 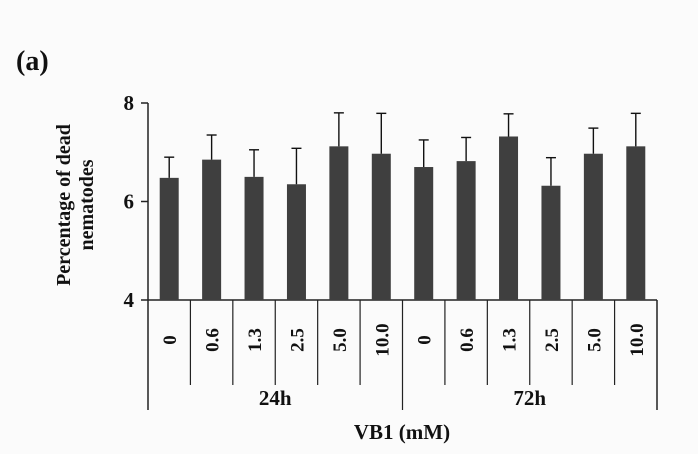 What do you see at coordinates (32, 61) in the screenshot?
I see `panel-label: (a)` at bounding box center [32, 61].